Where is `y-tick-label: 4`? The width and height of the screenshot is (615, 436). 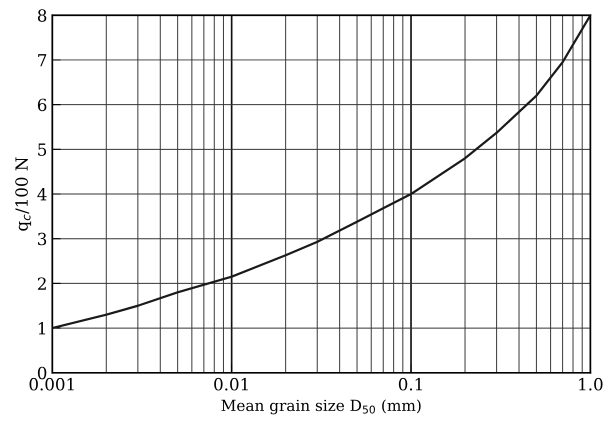
y-tick-label: 4 is located at coordinates (42, 194).